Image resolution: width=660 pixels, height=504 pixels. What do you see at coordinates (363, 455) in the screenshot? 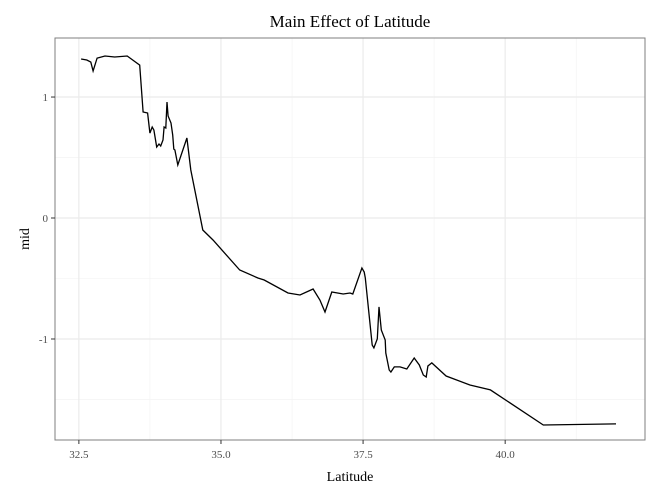
I see `x-tick-label: 37.5` at bounding box center [363, 455].